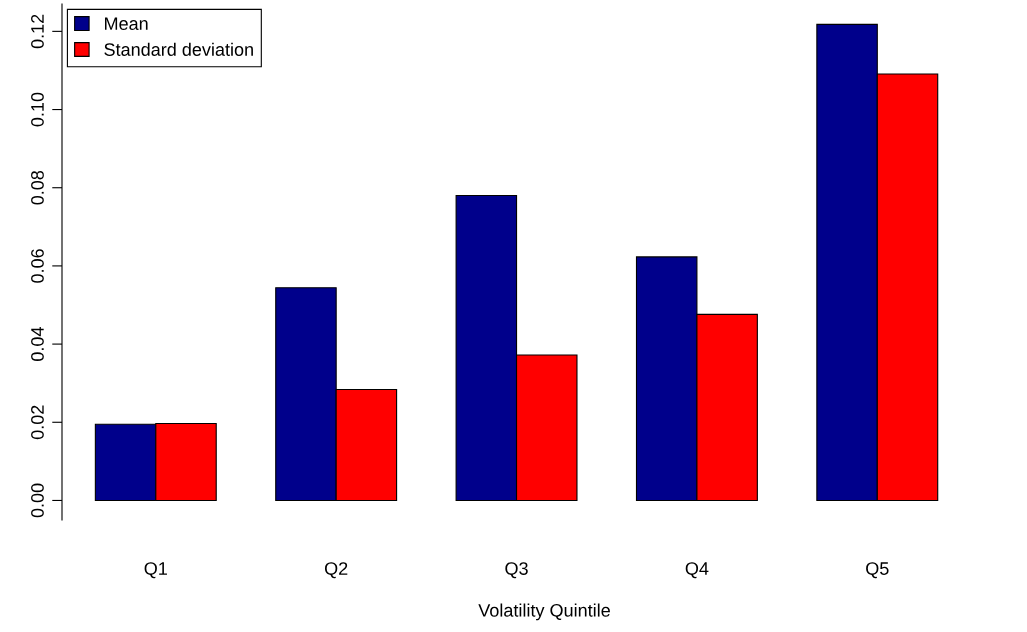 Image resolution: width=1027 pixels, height=632 pixels. What do you see at coordinates (126, 23) in the screenshot?
I see `legend-label: Mean` at bounding box center [126, 23].